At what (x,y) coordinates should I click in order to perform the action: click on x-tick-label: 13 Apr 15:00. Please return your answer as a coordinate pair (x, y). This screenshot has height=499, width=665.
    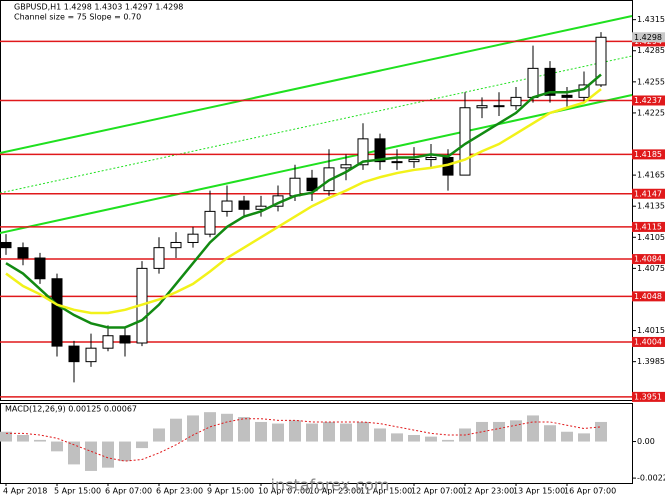
    Looking at the image, I should click on (539, 491).